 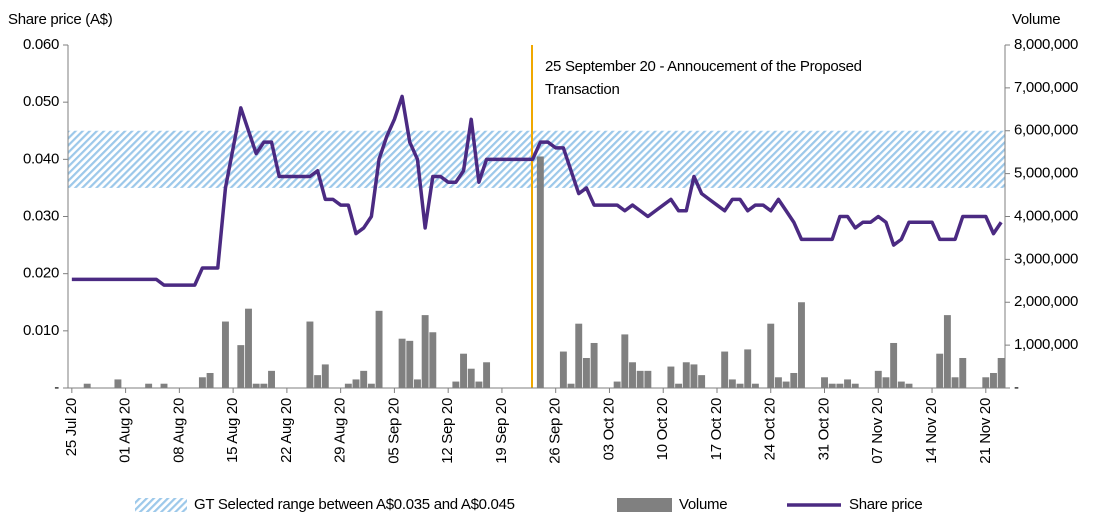 What do you see at coordinates (447, 431) in the screenshot?
I see `x-tick-label: 12 Sep 20` at bounding box center [447, 431].